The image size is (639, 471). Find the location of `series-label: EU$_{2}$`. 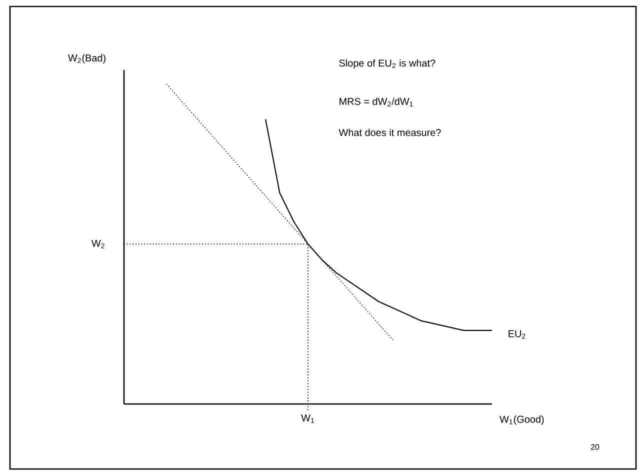

series-label: EU$_{2}$ is located at coordinates (517, 334).